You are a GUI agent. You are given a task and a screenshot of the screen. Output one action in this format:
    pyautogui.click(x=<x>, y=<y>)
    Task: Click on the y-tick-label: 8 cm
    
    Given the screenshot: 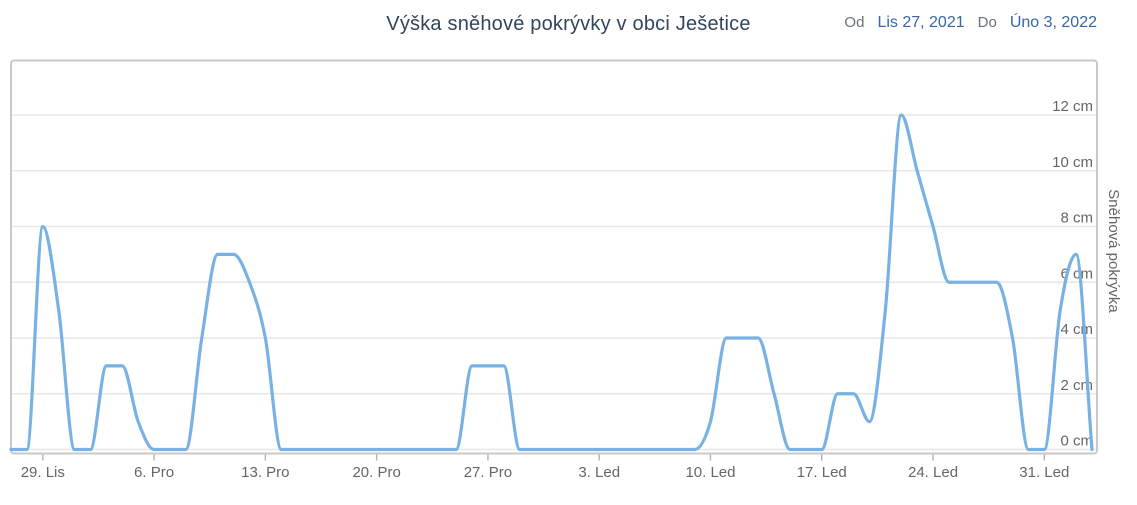 What is the action you would take?
    pyautogui.click(x=1076, y=218)
    